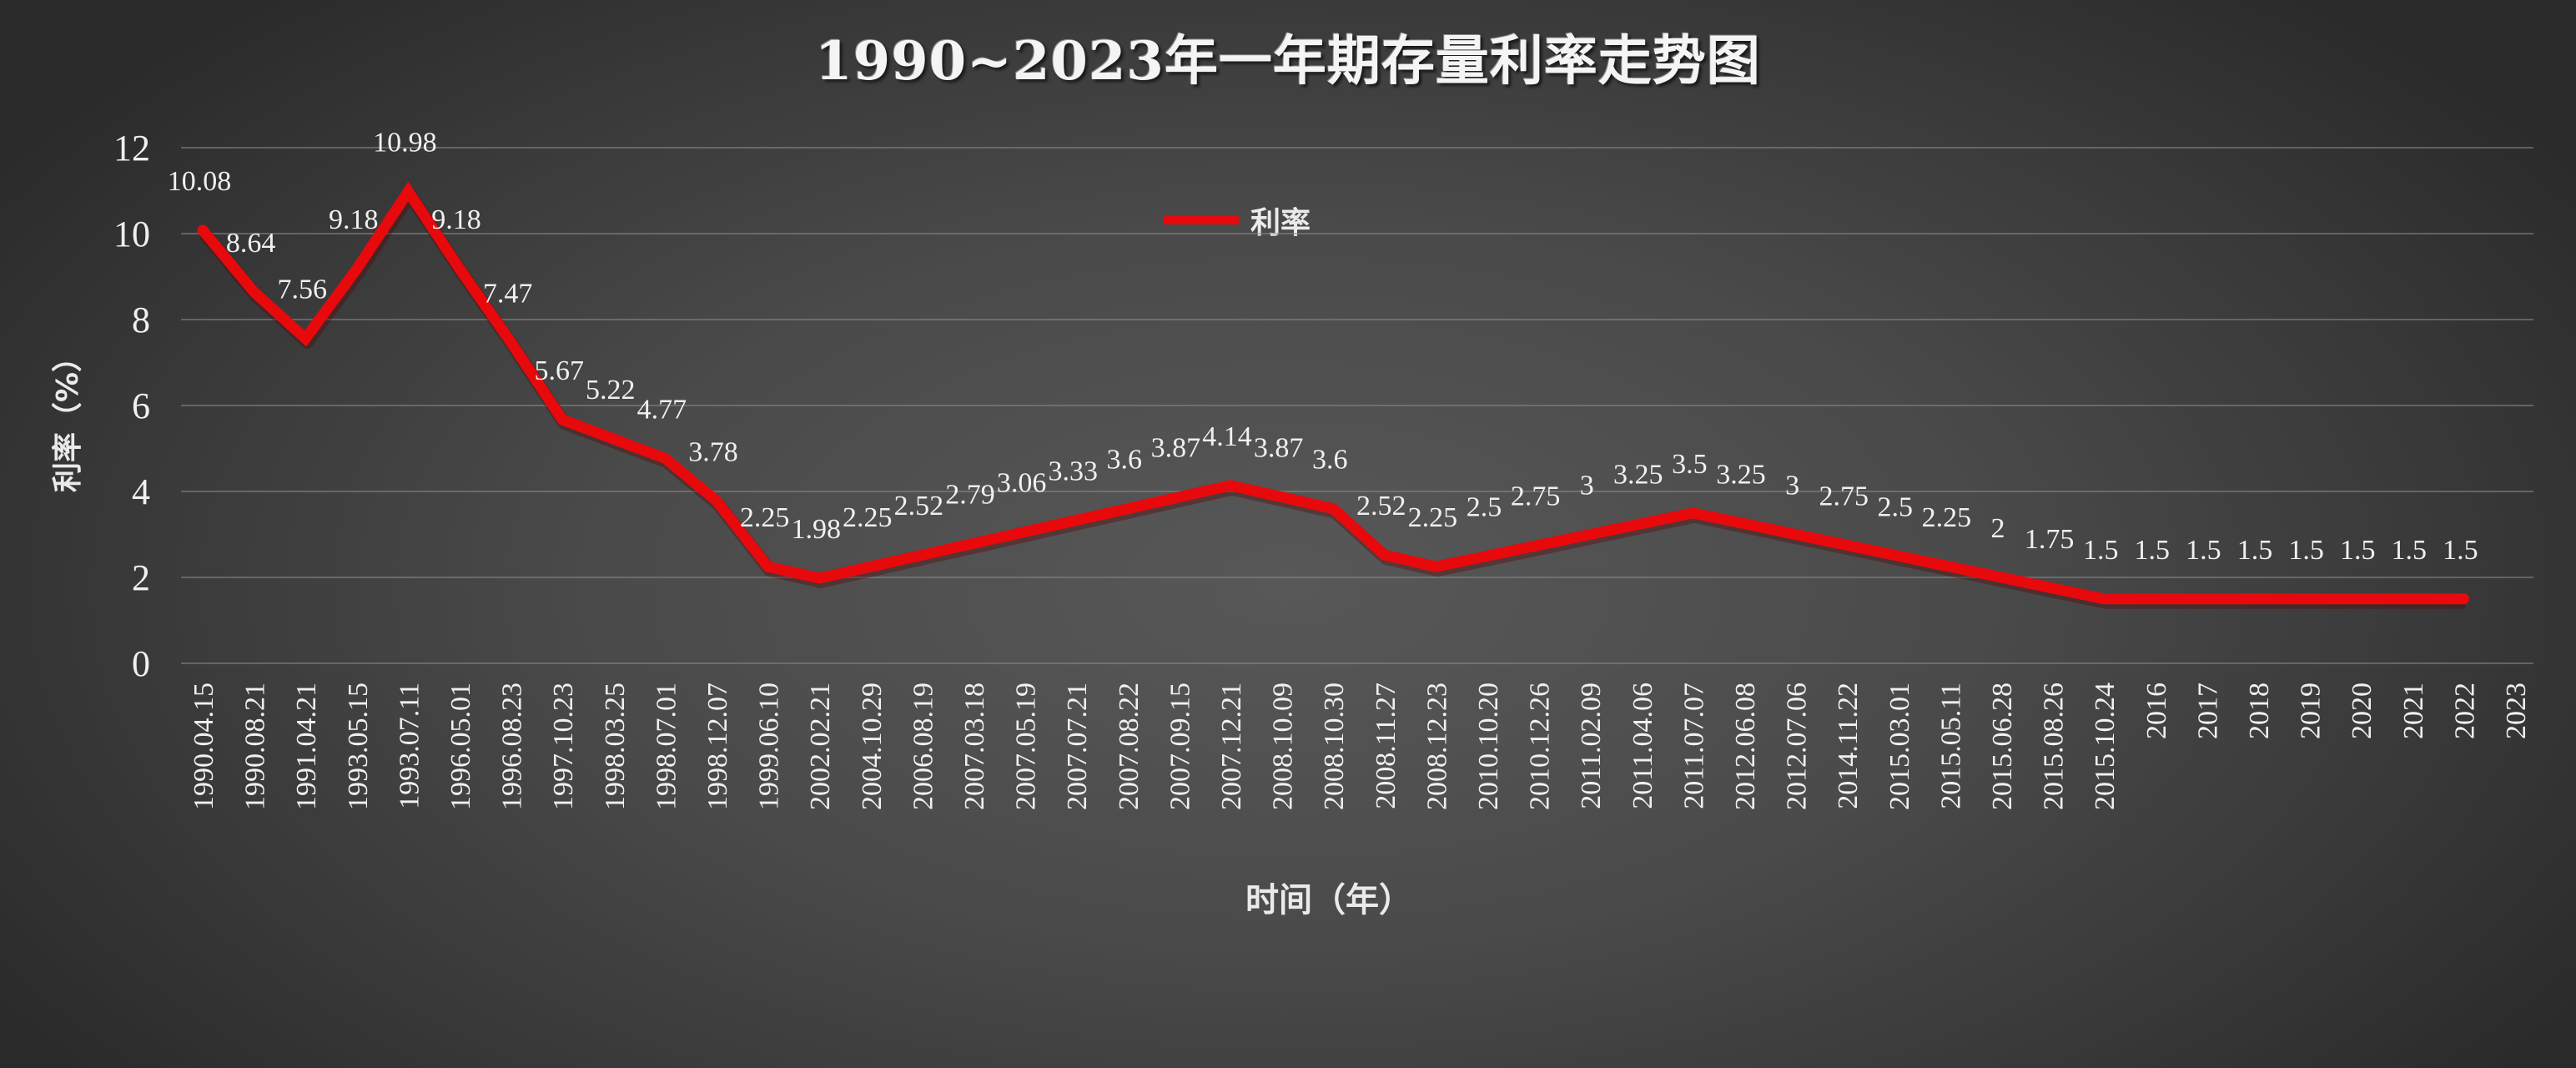 Image resolution: width=2576 pixels, height=1068 pixels. I want to click on x-axis-title: 时间（年）, so click(1328, 900).